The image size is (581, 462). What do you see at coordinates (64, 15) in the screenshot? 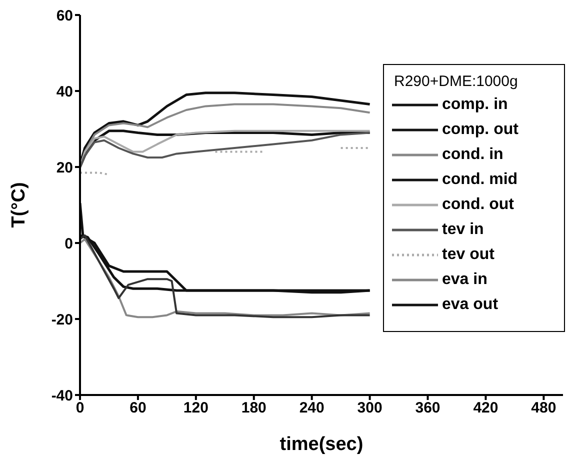
I see `y-tick-label: 60` at bounding box center [64, 15].